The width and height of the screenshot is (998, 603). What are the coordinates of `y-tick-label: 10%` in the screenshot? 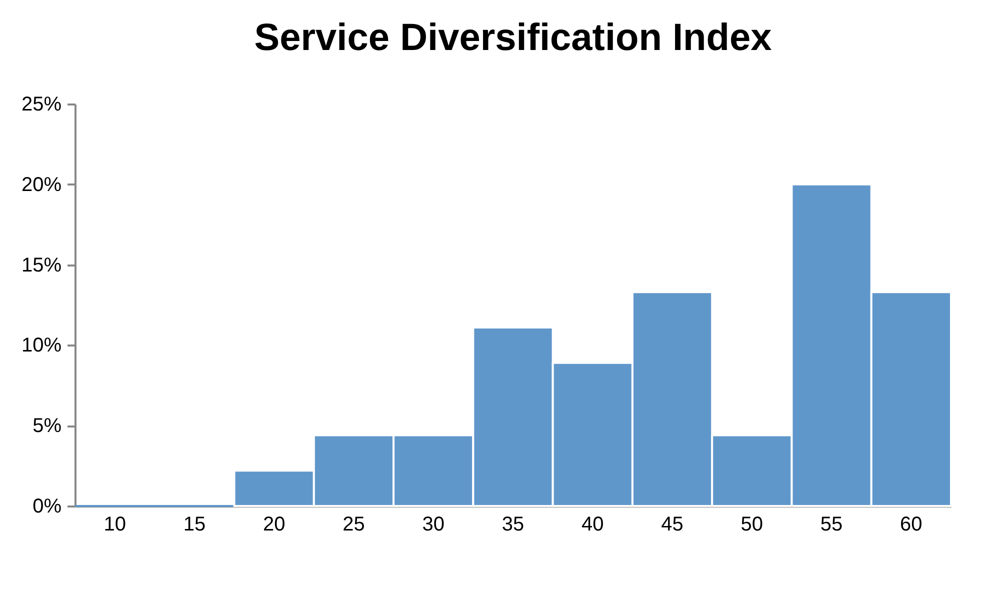 It's located at (41, 345).